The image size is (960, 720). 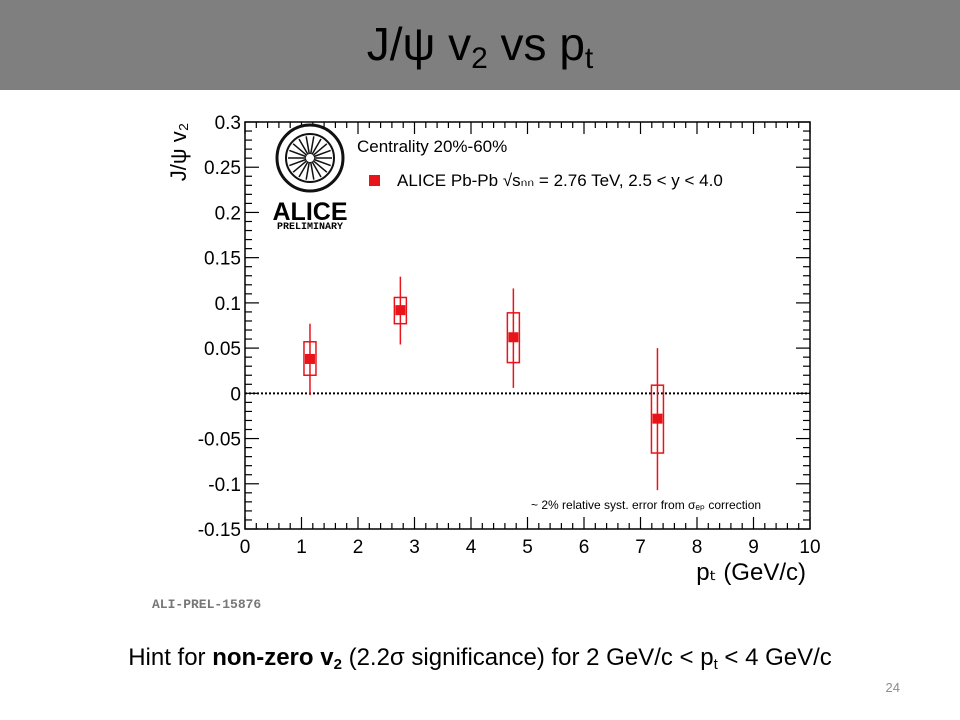 What do you see at coordinates (170, 657) in the screenshot?
I see `hint-prefix: Hint for` at bounding box center [170, 657].